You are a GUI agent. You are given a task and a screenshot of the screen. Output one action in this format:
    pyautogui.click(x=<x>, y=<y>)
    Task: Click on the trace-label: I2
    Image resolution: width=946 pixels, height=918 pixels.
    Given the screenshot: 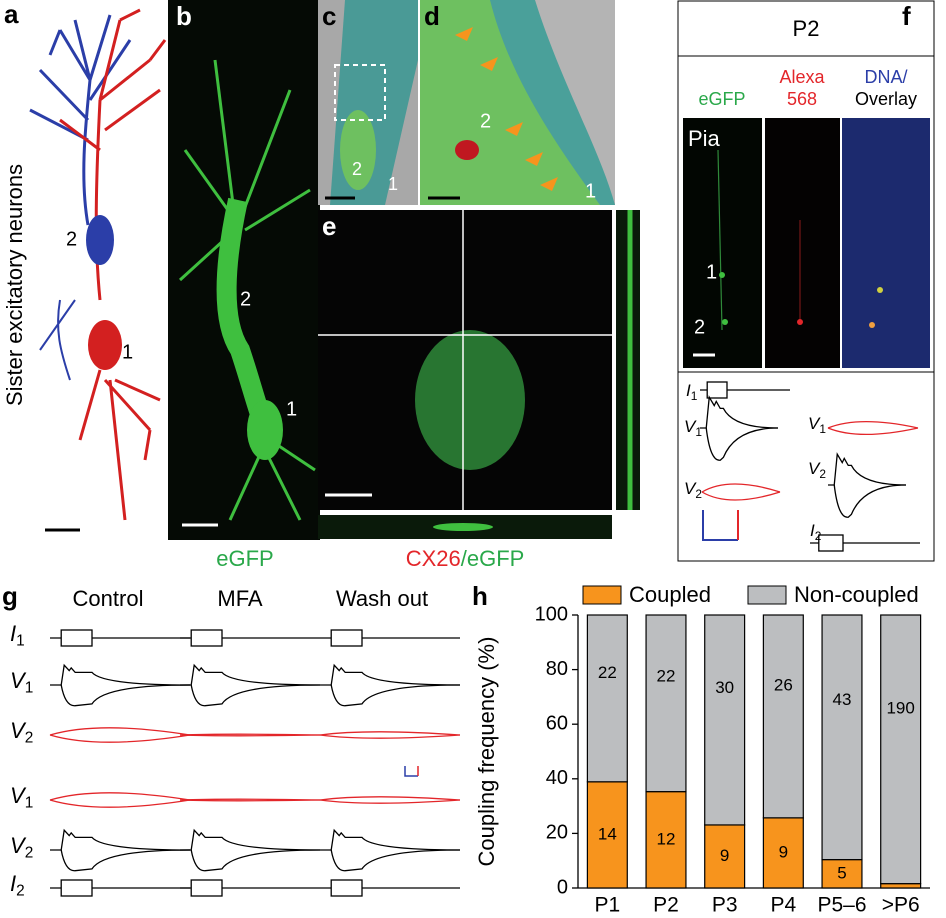 What is the action you would take?
    pyautogui.click(x=17, y=885)
    